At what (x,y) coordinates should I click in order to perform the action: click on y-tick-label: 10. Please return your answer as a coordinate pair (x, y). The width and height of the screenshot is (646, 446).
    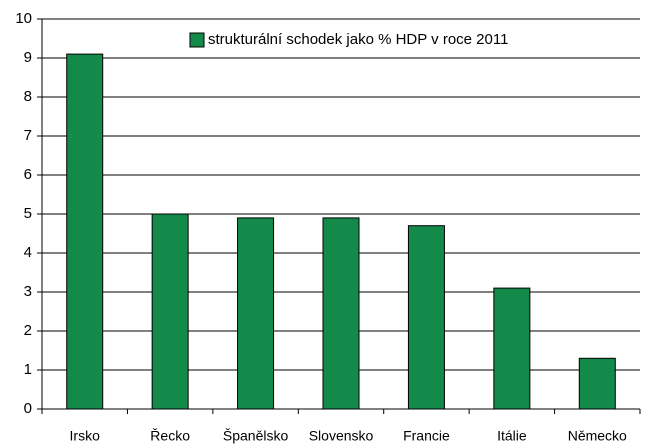
    Looking at the image, I should click on (23, 18).